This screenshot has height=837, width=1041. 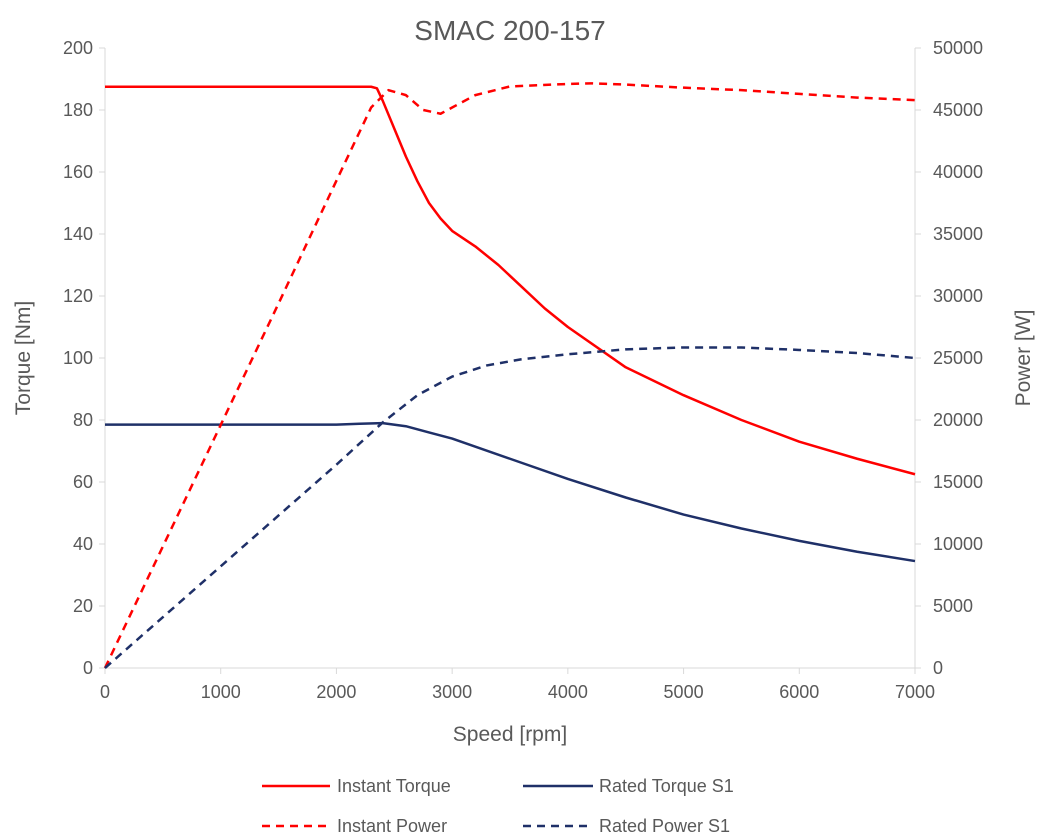 I want to click on y2-tick-label: 5000, so click(x=953, y=606).